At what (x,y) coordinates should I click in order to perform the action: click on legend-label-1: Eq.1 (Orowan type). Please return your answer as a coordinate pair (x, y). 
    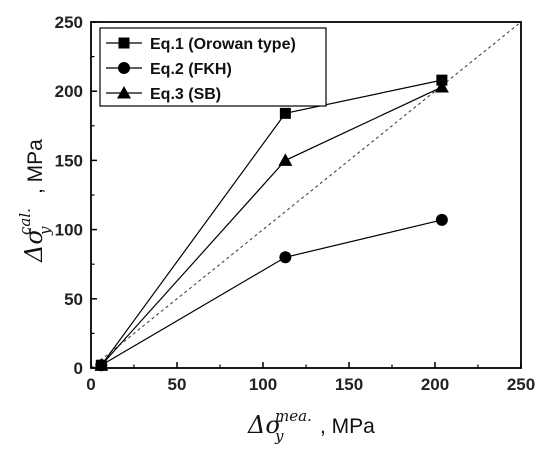
    Looking at the image, I should click on (223, 44).